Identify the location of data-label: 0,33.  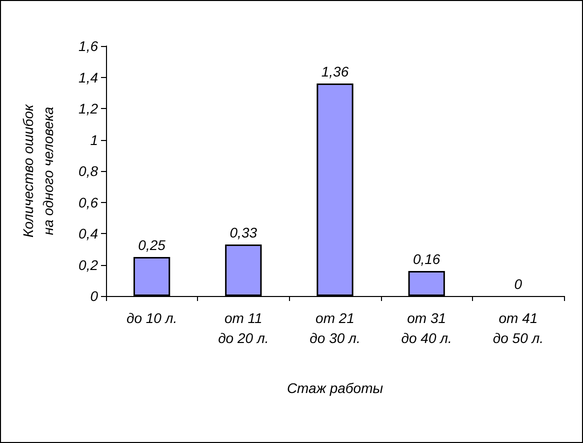
(244, 232).